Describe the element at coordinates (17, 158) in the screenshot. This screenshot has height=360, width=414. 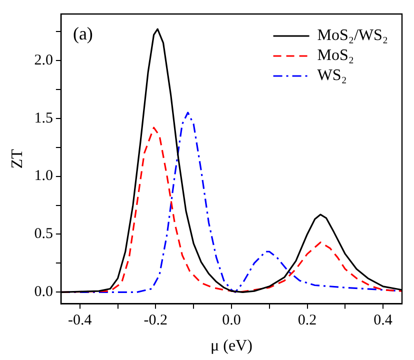
I see `y-axis-title: ZT` at that location.